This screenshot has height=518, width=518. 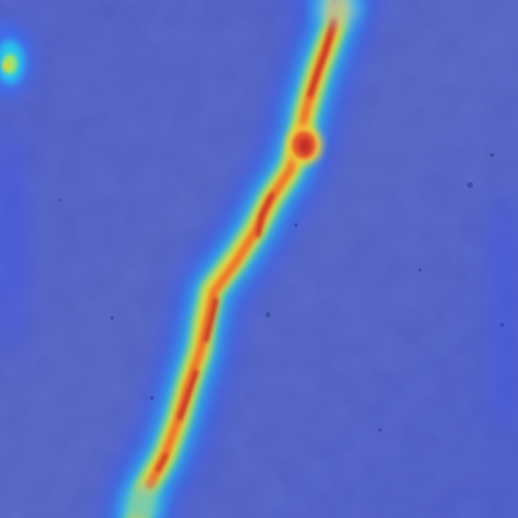 I want to click on top-left-hotspot, so click(x=17, y=60).